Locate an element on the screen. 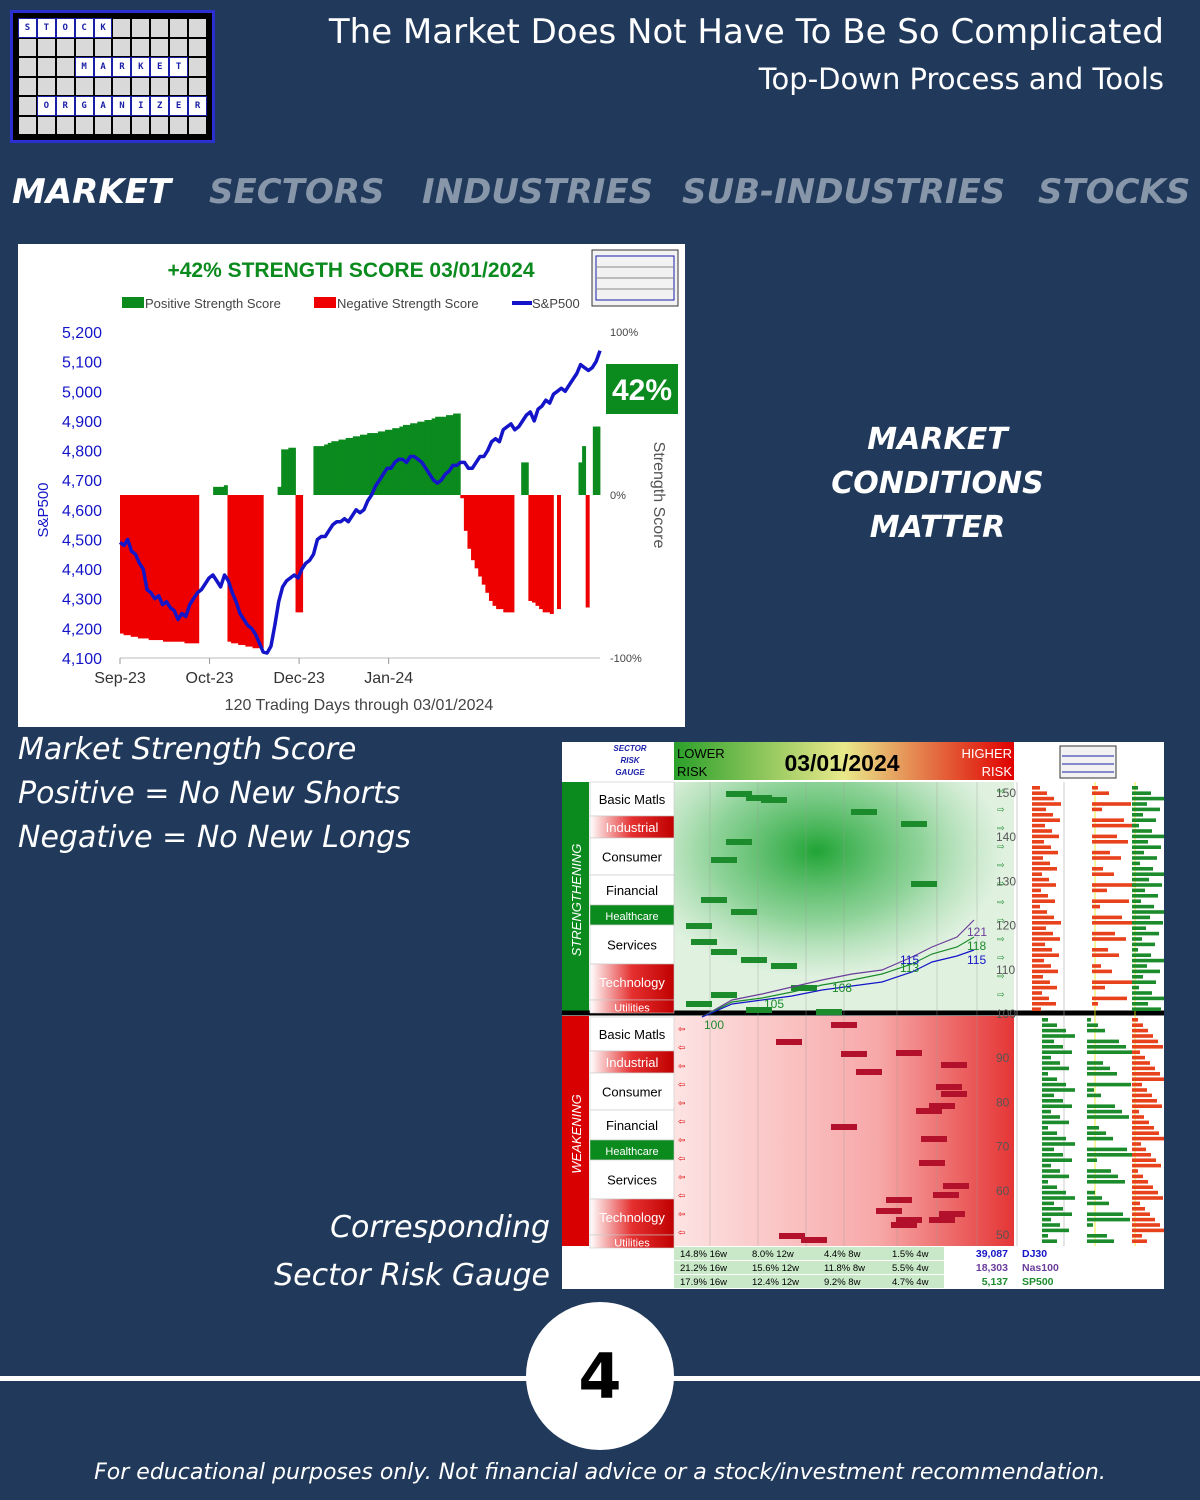 Image resolution: width=1200 pixels, height=1500 pixels. conditions-line: CONDITIONS is located at coordinates (937, 483).